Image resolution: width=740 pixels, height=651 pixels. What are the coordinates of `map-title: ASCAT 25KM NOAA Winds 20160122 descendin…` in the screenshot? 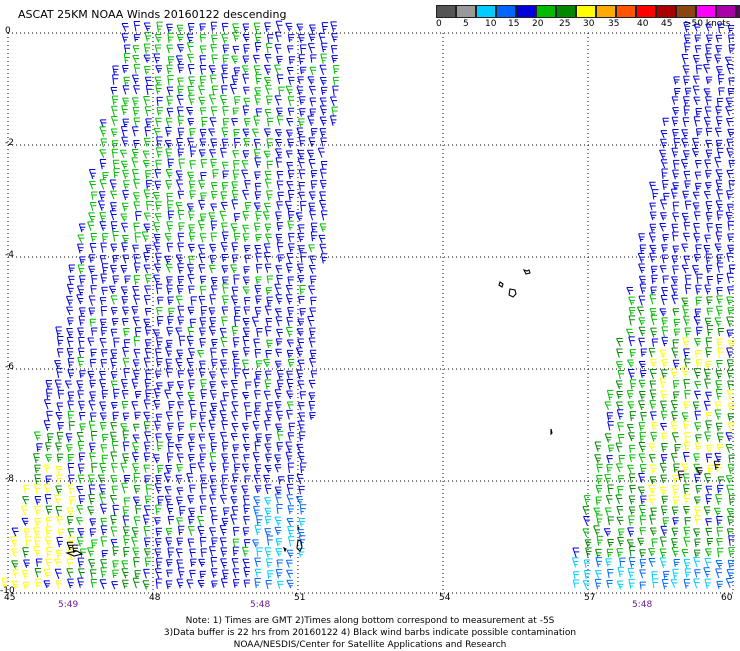 It's located at (152, 14).